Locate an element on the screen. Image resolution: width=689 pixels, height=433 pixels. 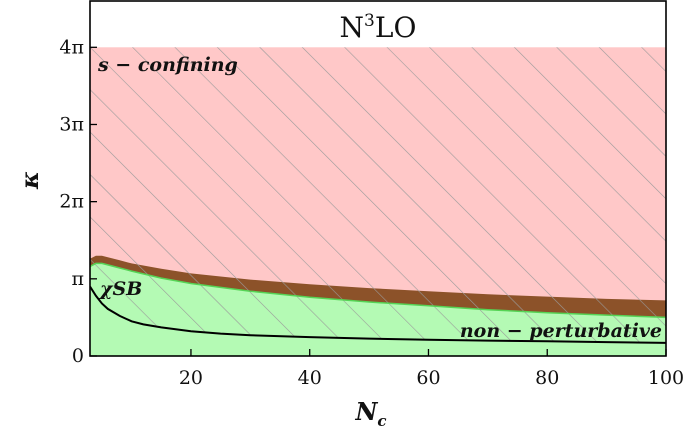
y-tick-label: 4π is located at coordinates (71, 47).